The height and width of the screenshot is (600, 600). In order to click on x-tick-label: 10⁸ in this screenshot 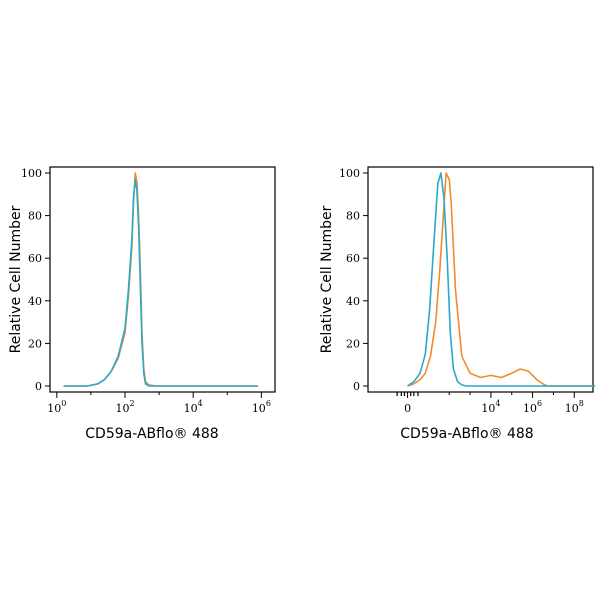, I will do `click(574, 407)`.